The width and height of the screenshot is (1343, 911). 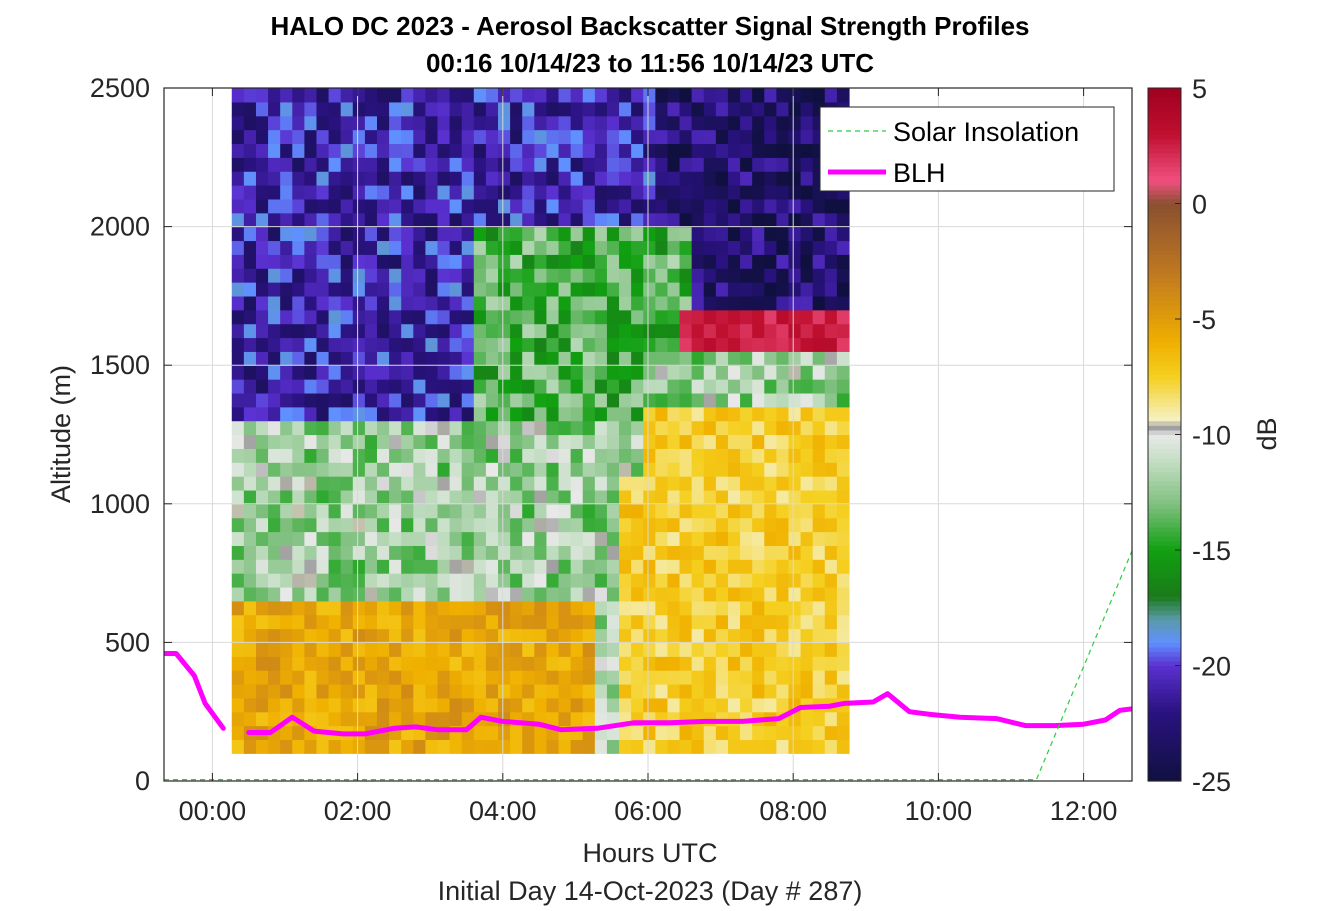 What do you see at coordinates (967, 149) in the screenshot?
I see `legend-box` at bounding box center [967, 149].